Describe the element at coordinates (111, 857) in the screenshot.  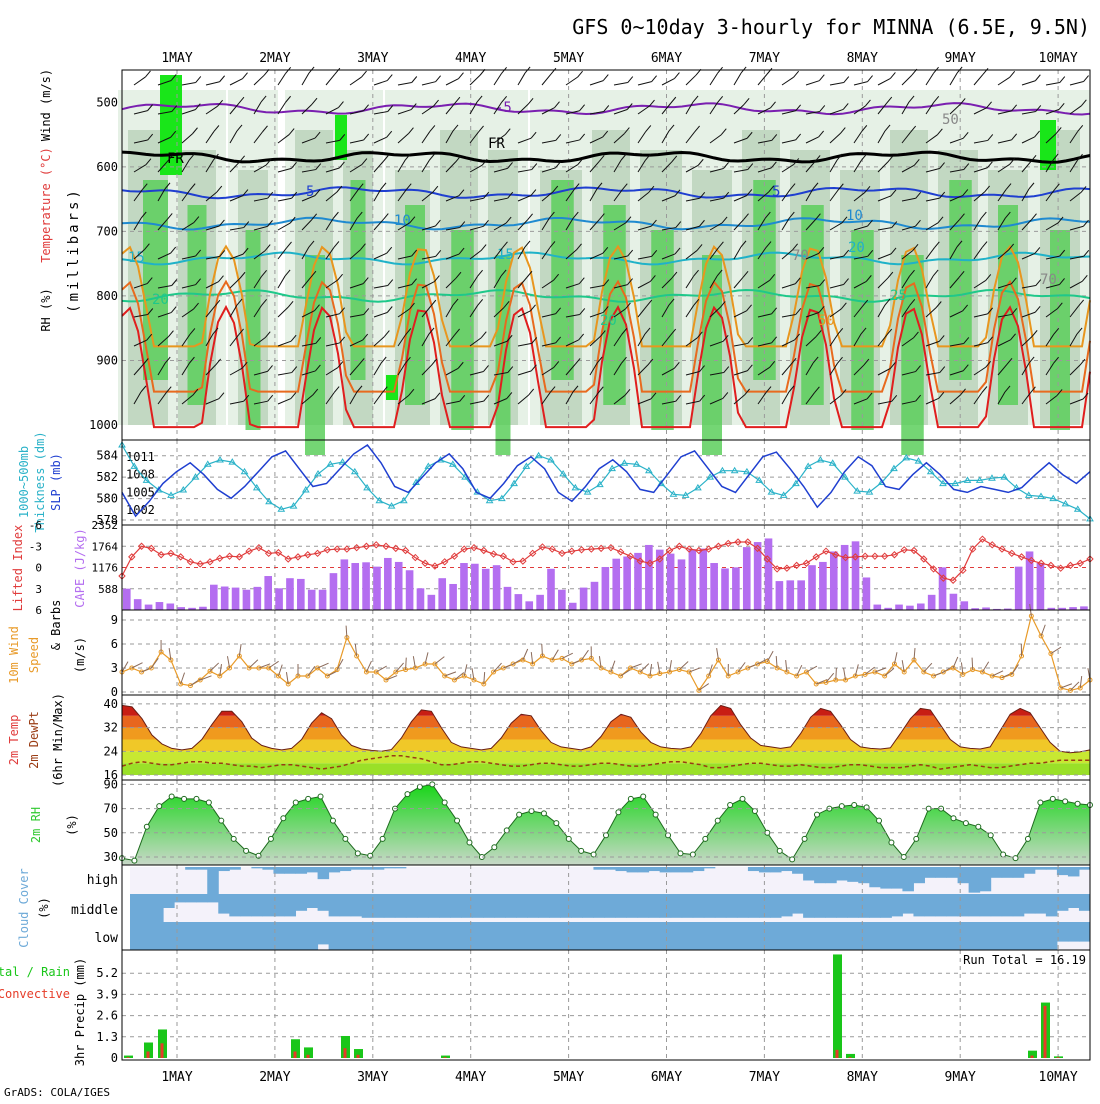
I see `rh-tick-label: 30` at that location.